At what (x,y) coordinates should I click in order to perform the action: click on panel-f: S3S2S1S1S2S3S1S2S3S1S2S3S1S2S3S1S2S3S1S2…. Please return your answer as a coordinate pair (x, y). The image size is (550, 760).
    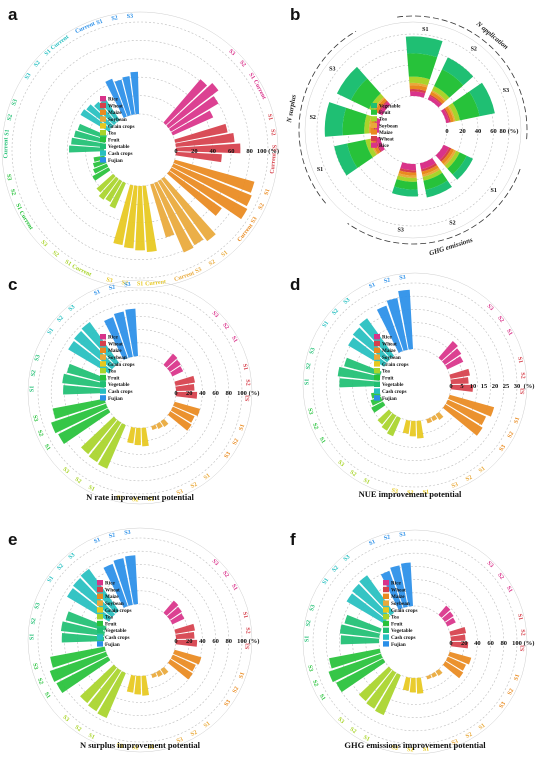
    Looking at the image, I should click on (418, 642).